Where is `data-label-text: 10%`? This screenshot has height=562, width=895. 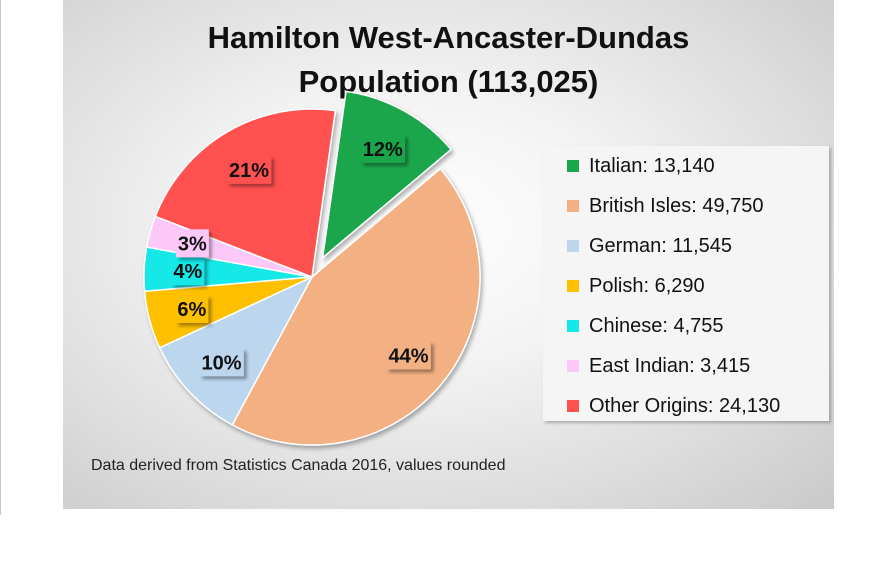
data-label-text: 10% is located at coordinates (222, 363).